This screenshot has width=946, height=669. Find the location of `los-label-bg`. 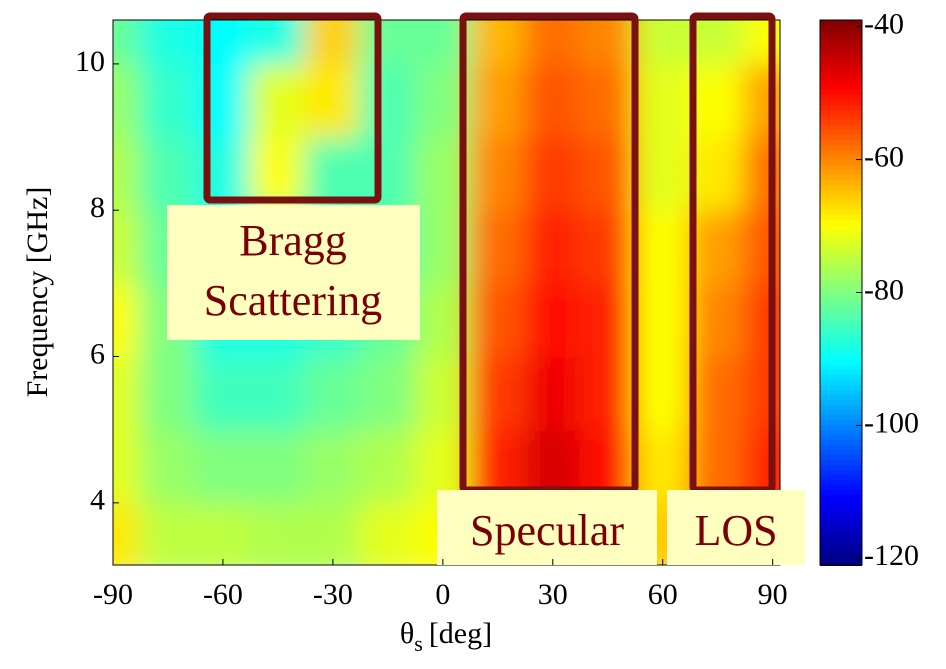

los-label-bg is located at coordinates (736, 527).